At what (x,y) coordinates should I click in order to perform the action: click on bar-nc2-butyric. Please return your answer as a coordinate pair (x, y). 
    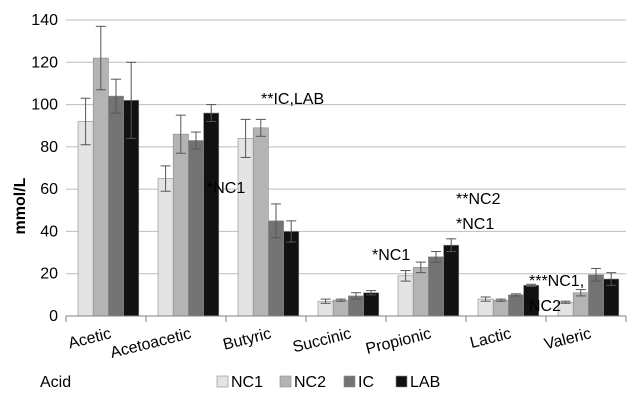
    Looking at the image, I should click on (260, 222).